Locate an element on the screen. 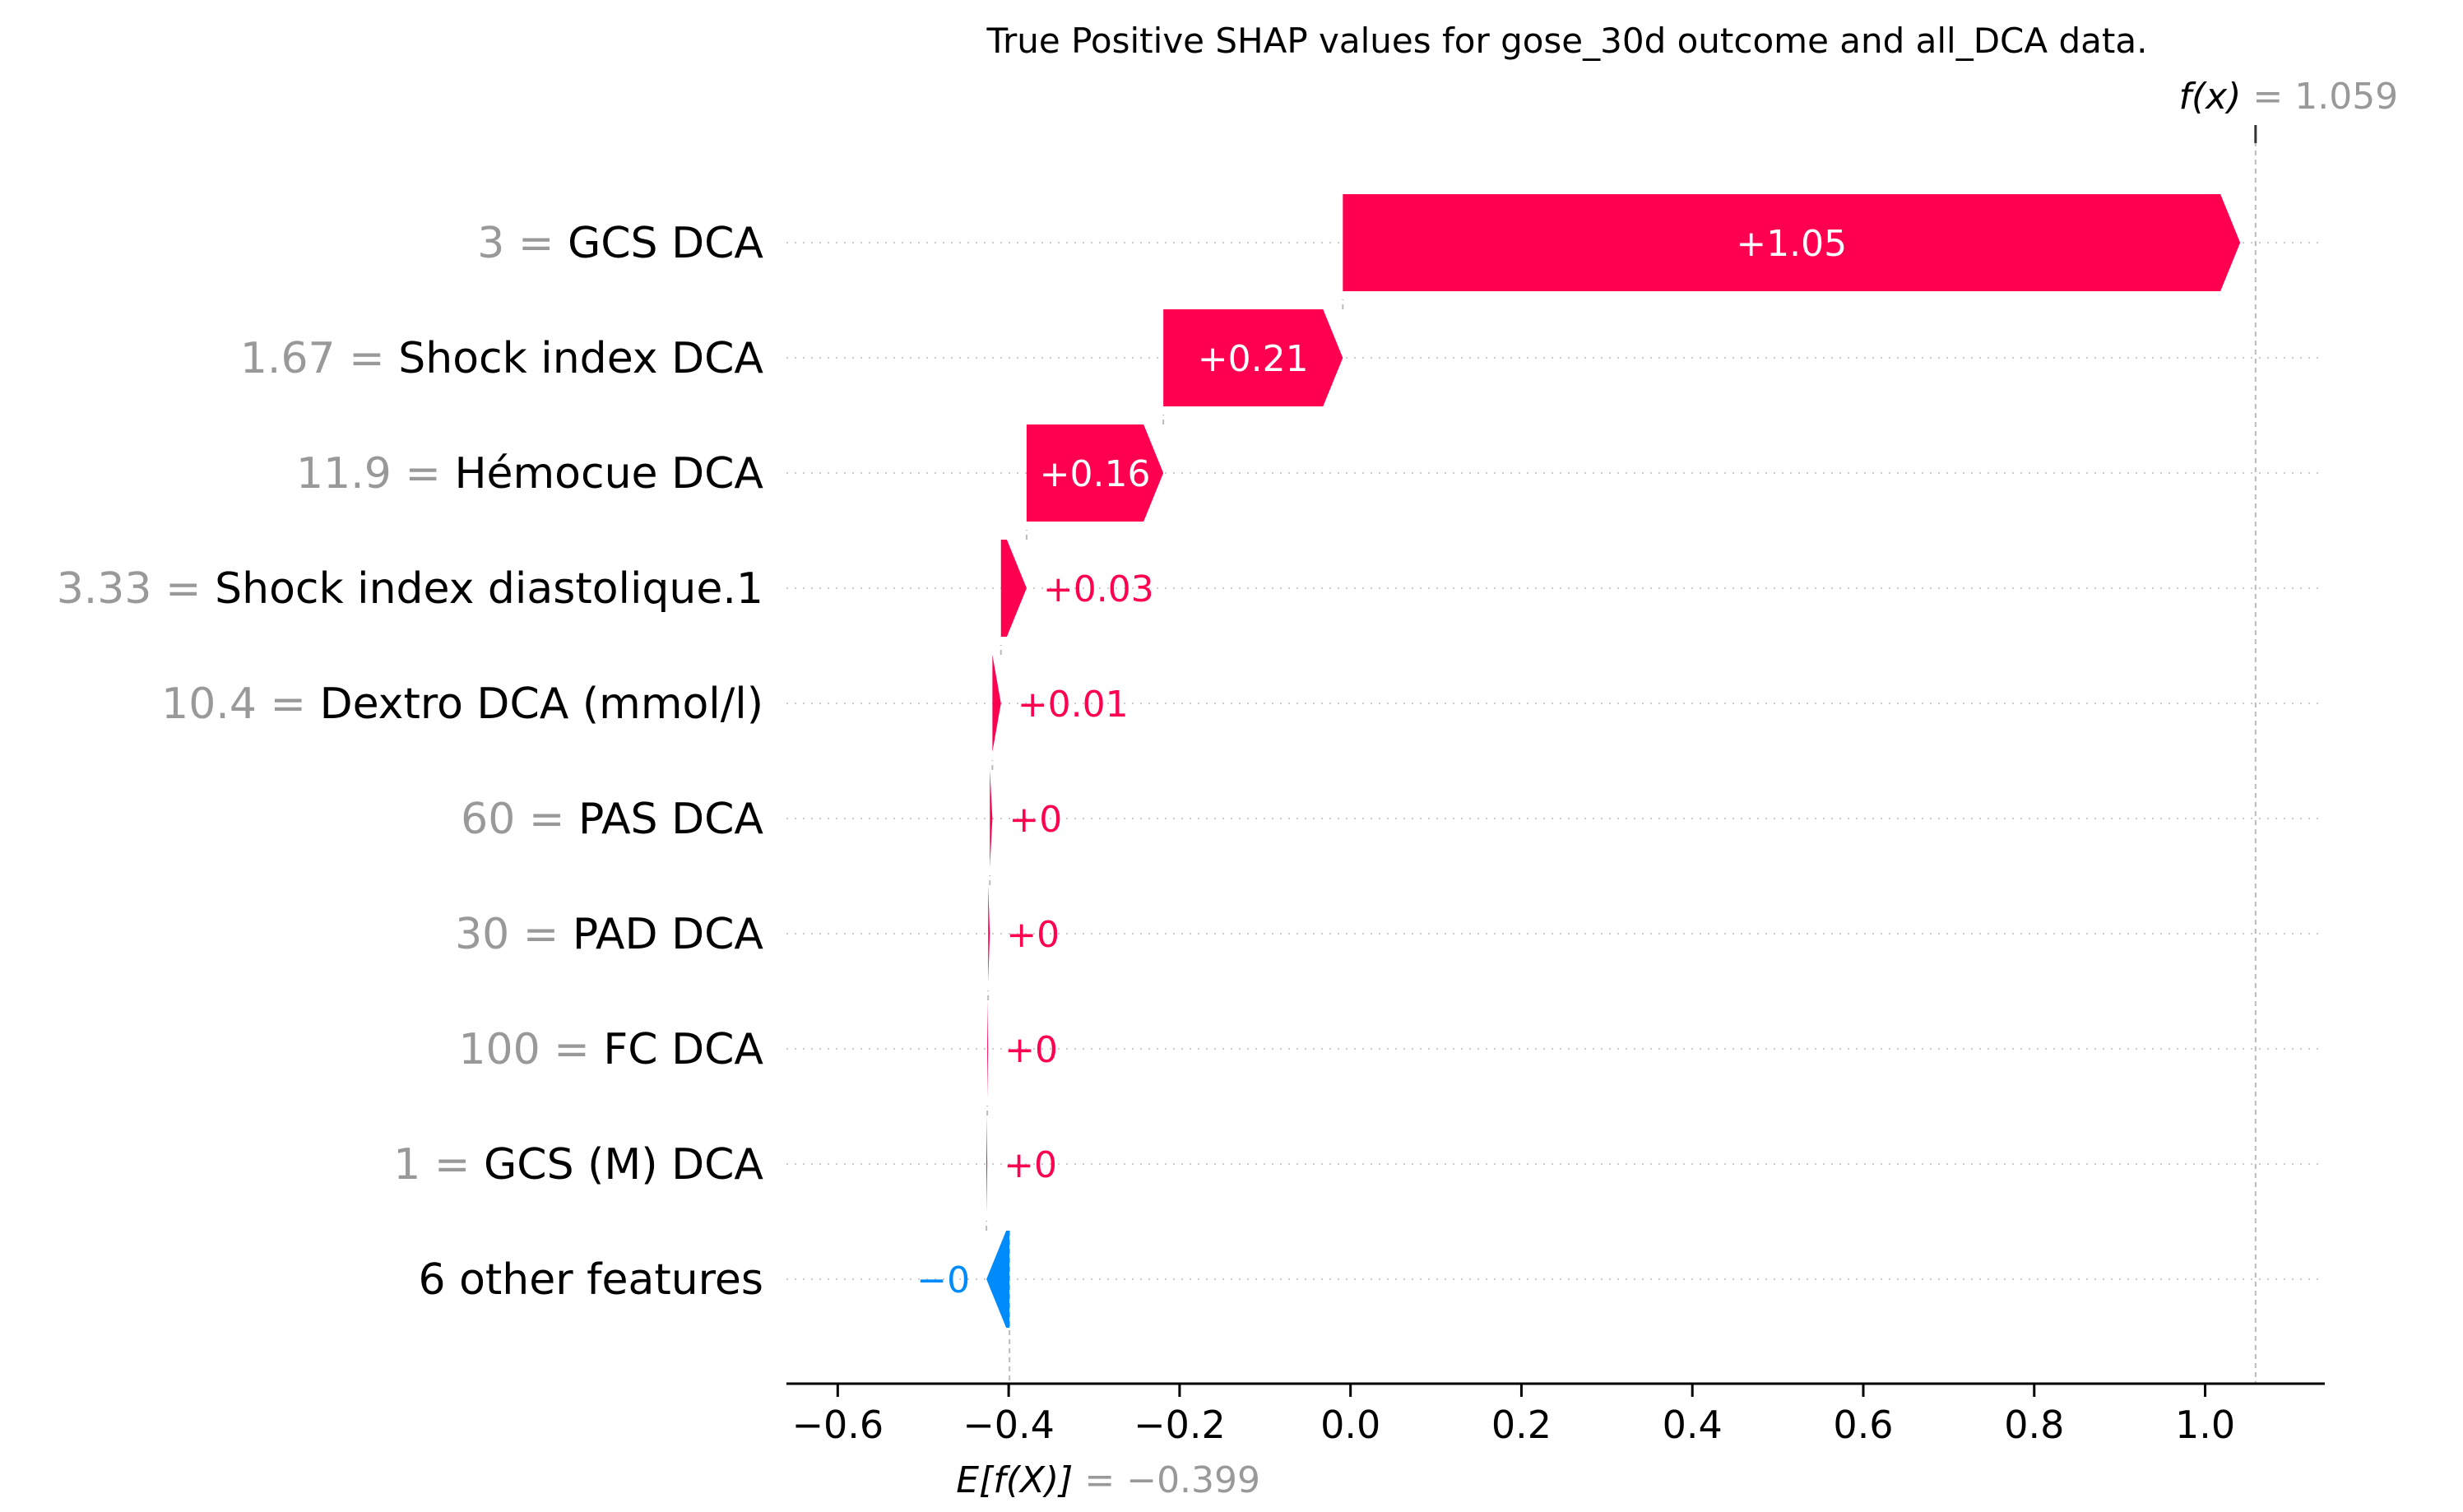 The image size is (2463, 1512). feature-label: 30 = PAD DCA is located at coordinates (609, 934).